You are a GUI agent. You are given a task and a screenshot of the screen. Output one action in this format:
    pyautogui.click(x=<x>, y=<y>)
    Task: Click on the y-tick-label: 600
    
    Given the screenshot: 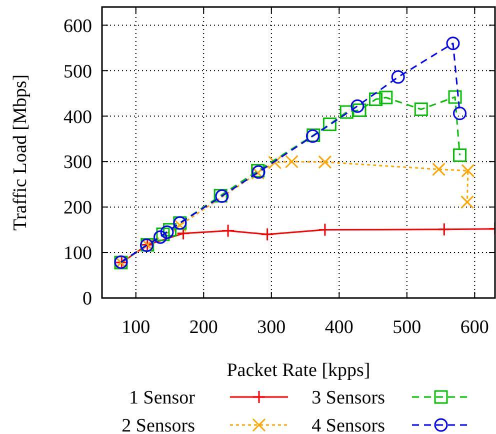 What is the action you would take?
    pyautogui.click(x=78, y=26)
    